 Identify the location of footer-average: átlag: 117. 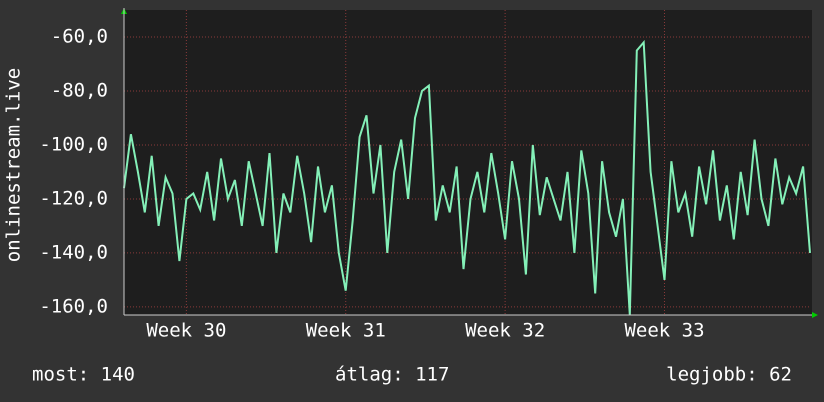
(392, 375).